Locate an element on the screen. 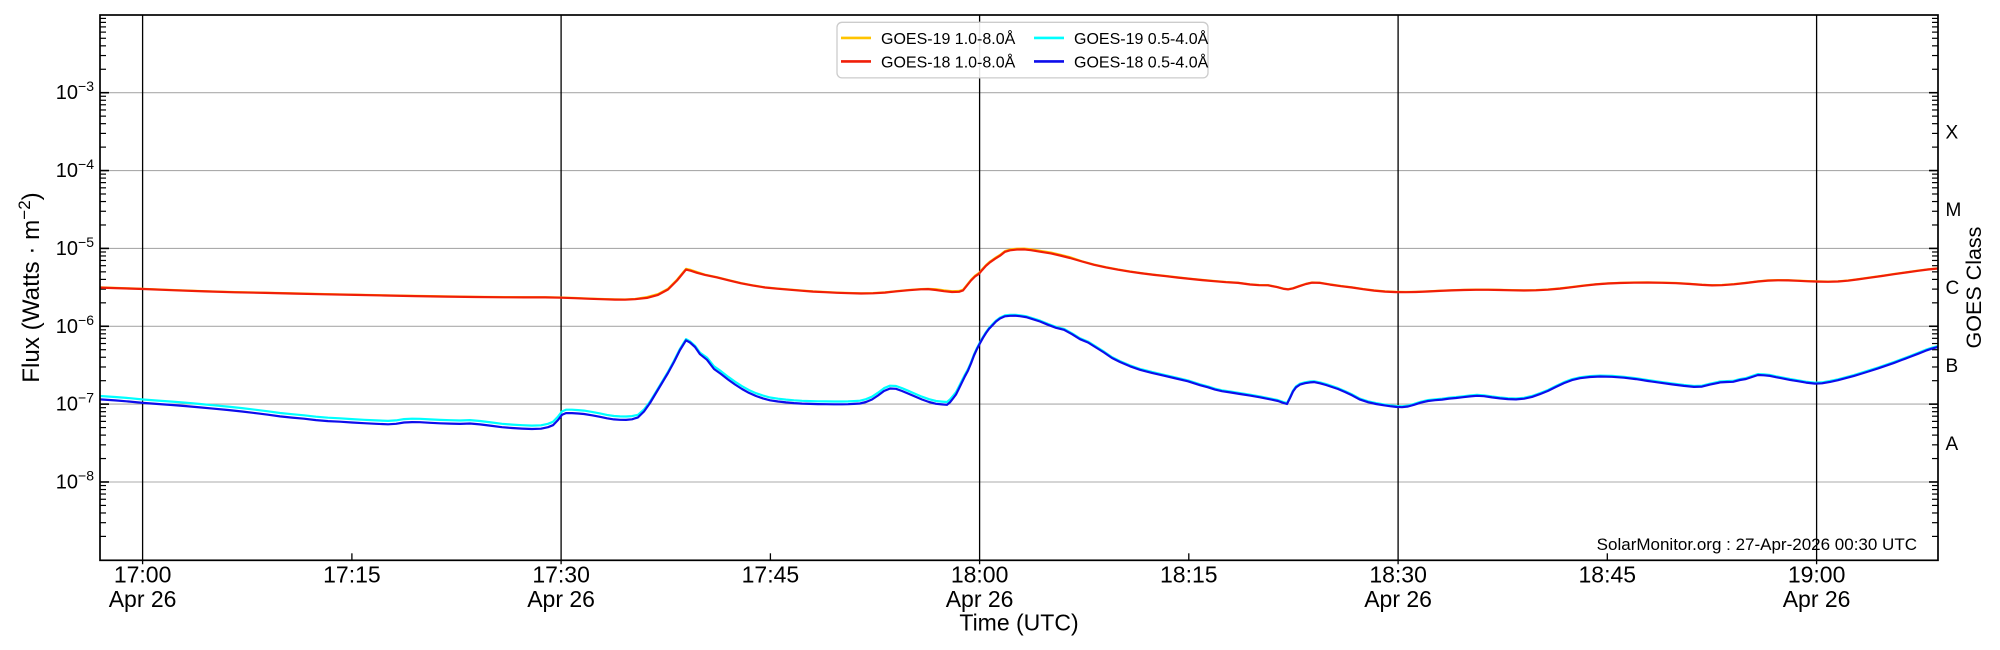 This screenshot has width=2000, height=650. svg-text: 17:30 is located at coordinates (561, 575).